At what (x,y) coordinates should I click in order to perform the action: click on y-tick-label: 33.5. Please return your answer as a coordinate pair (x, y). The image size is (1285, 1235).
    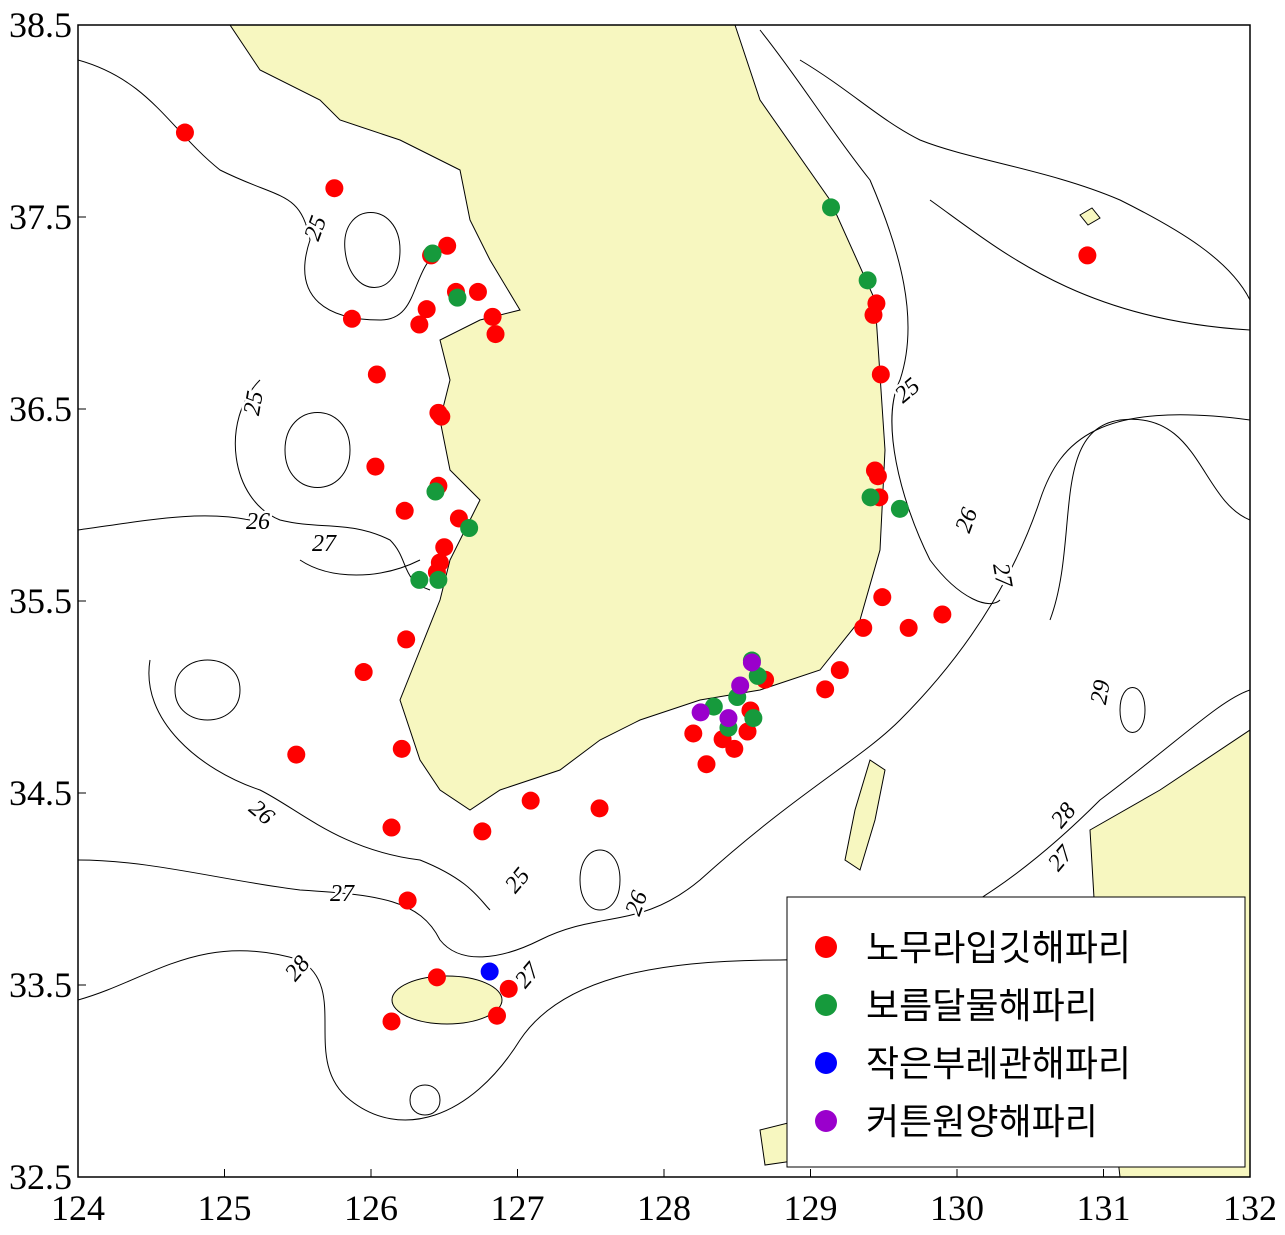
    Looking at the image, I should click on (40, 985).